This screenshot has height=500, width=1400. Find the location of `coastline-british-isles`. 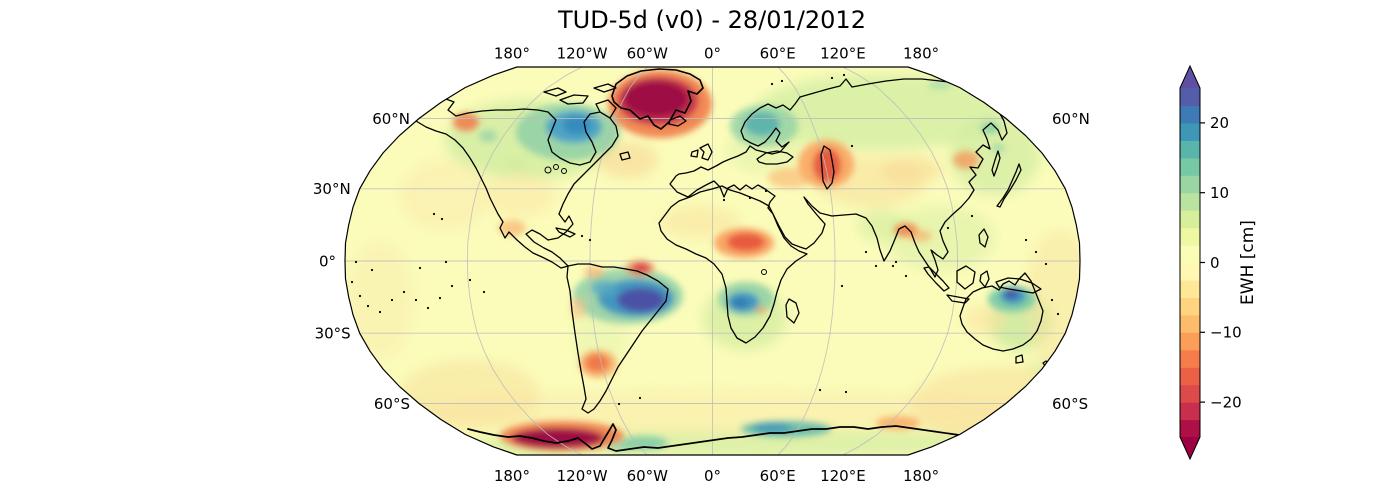

coastline-british-isles is located at coordinates (701, 152).